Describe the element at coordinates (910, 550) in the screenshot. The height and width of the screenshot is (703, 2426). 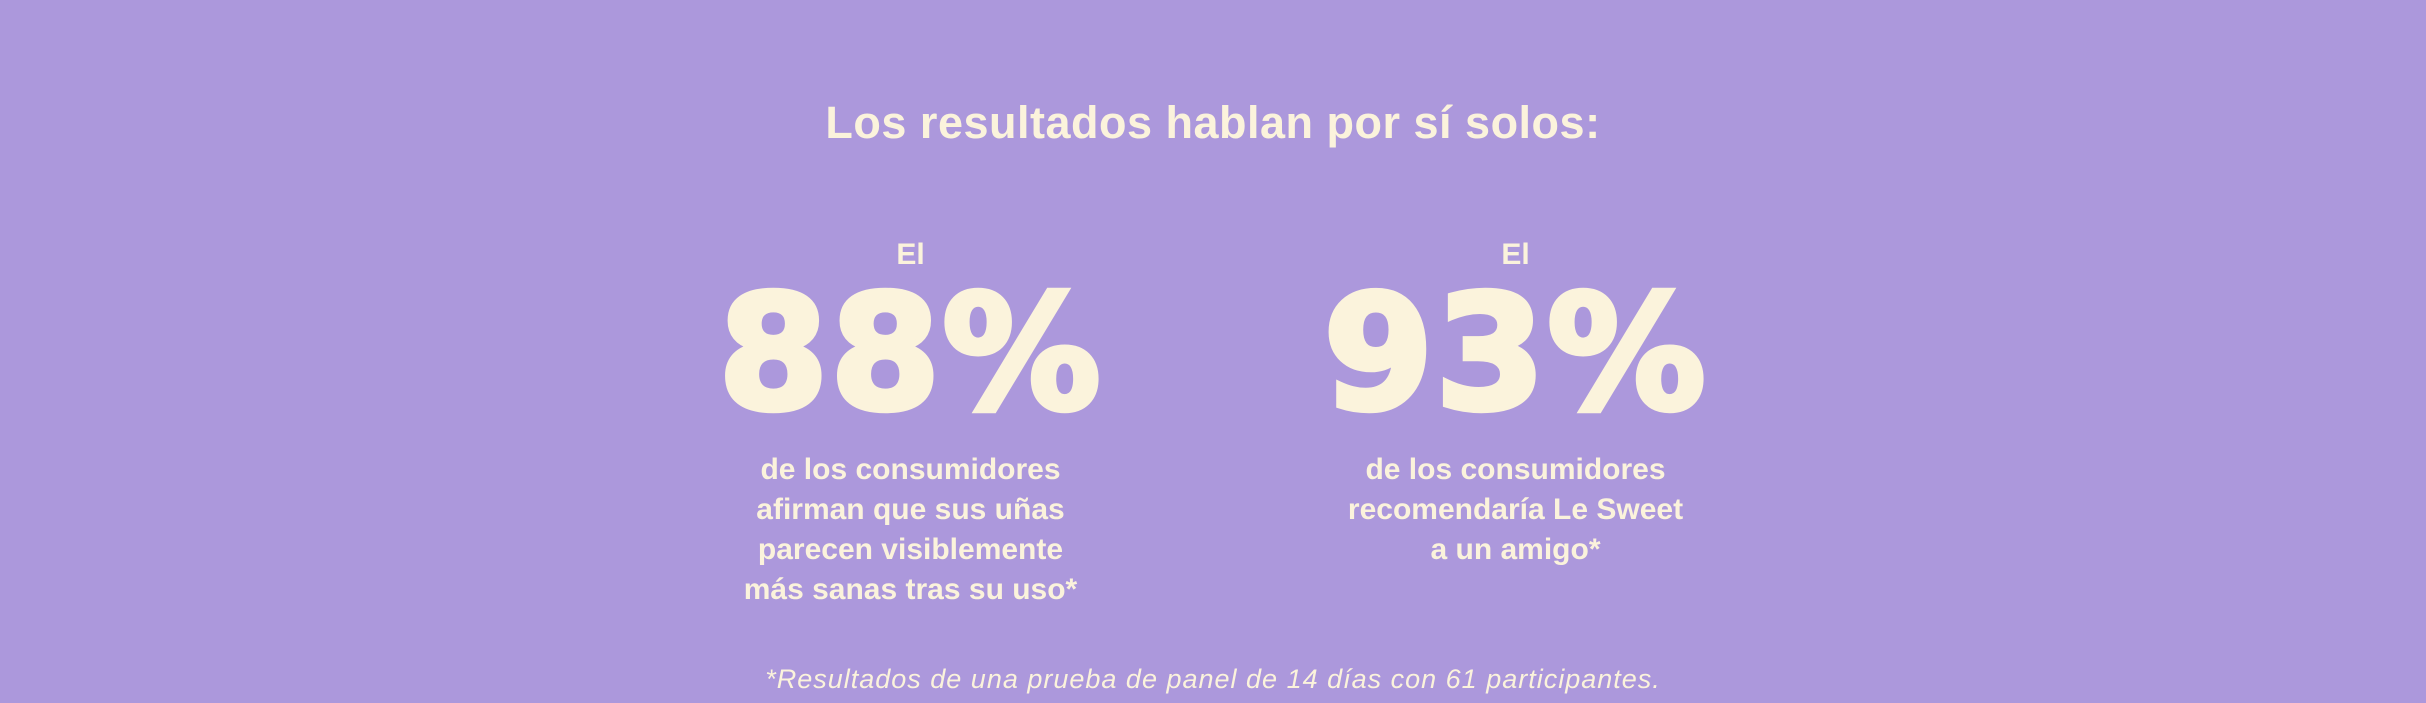
I see `stat-description-line: parecen visiblemente` at that location.